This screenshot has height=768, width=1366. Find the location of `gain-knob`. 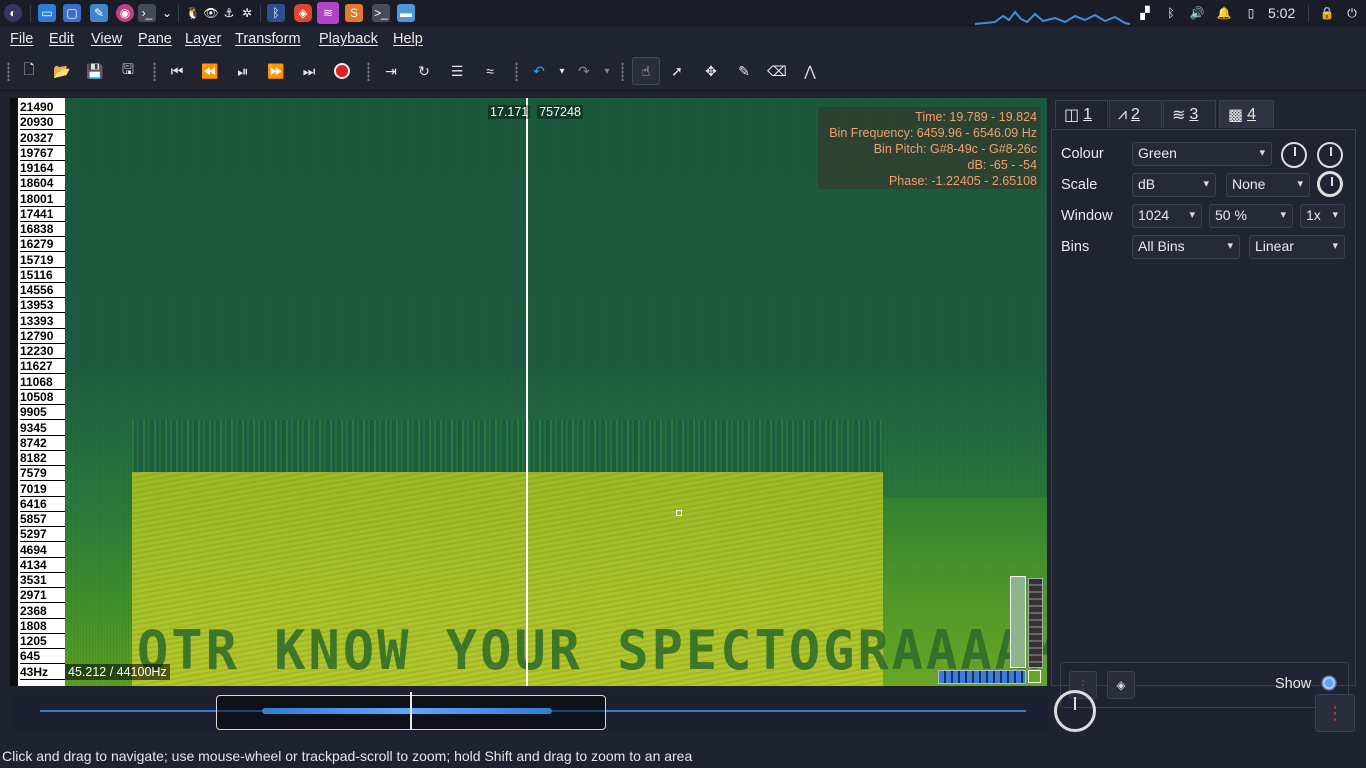

gain-knob is located at coordinates (1294, 155).